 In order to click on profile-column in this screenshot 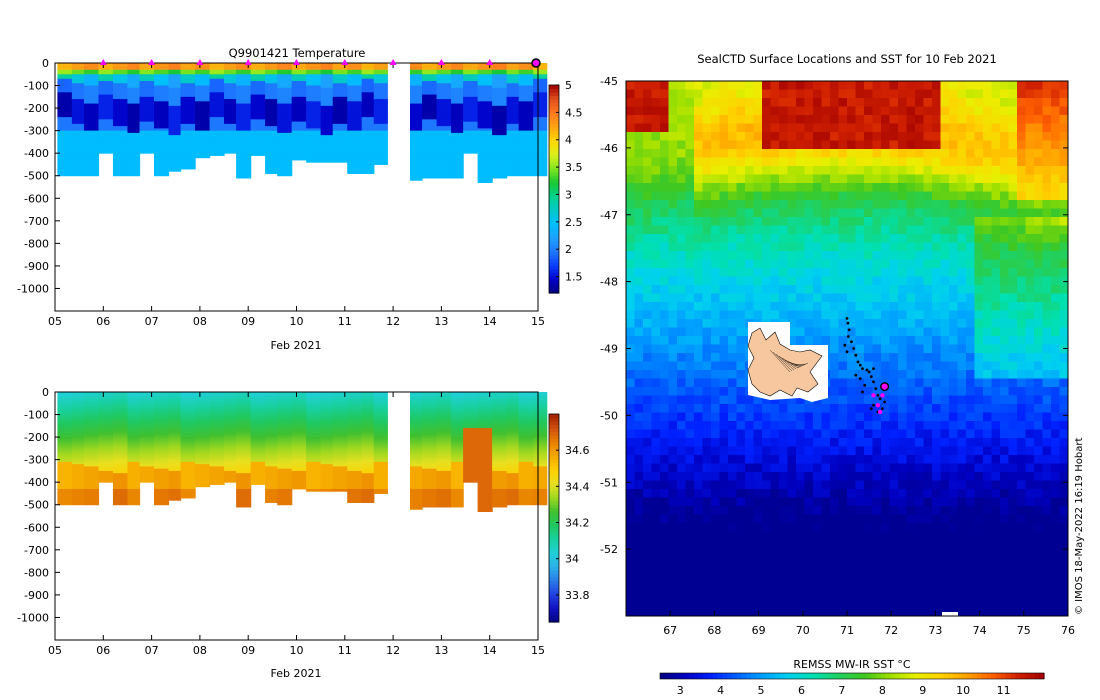, I will do `click(526, 449)`.